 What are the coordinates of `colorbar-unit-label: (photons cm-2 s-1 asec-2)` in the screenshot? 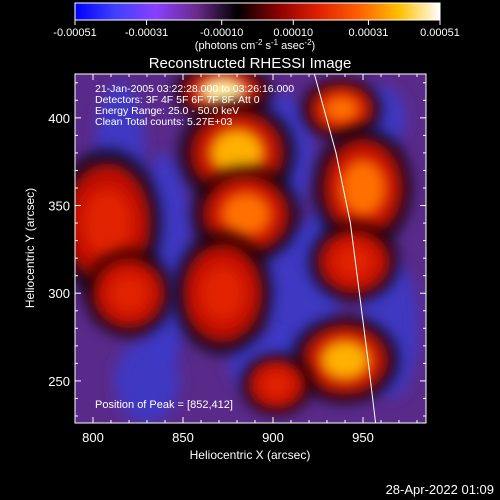 It's located at (255, 45).